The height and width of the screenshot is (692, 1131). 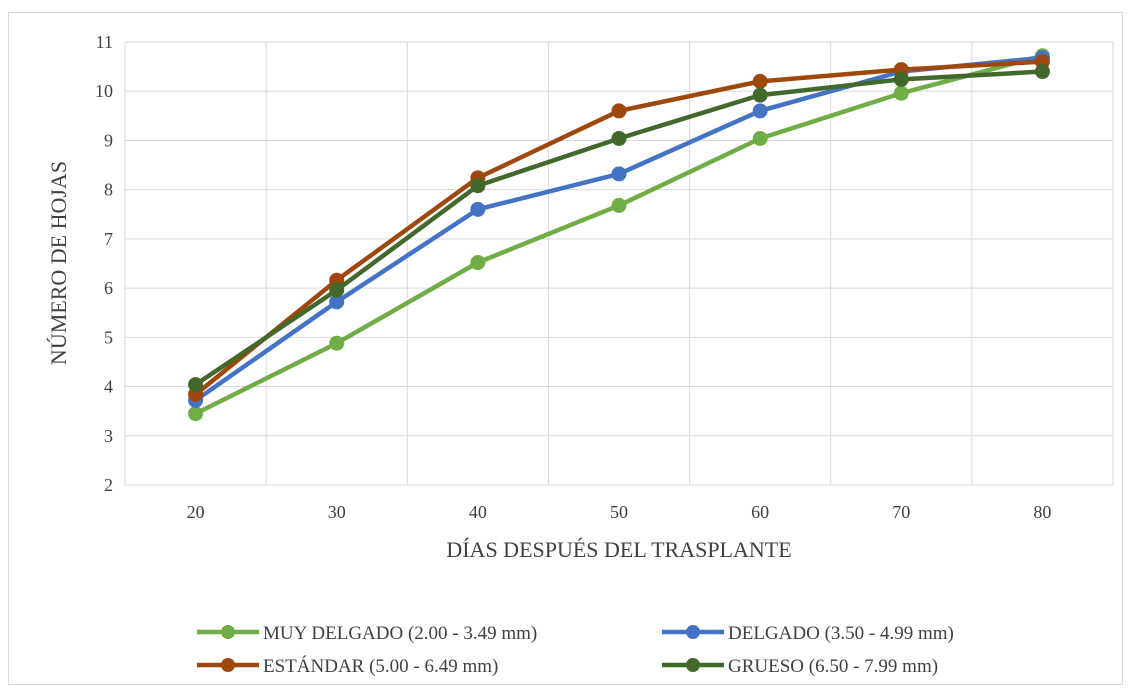 I want to click on x-tick-label: 20, so click(x=196, y=512).